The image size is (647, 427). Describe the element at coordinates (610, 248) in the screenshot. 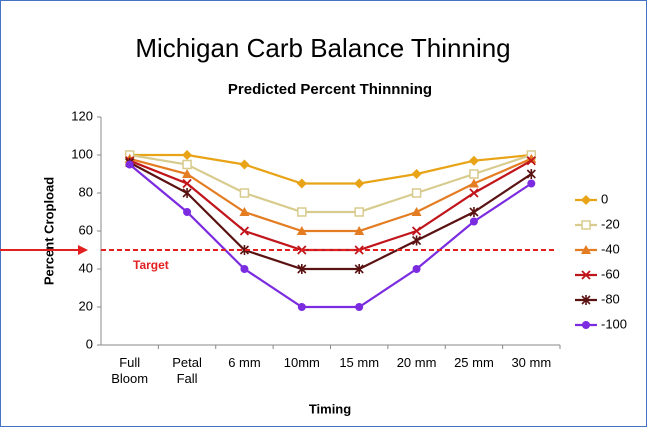

I see `legend-label: -40` at that location.